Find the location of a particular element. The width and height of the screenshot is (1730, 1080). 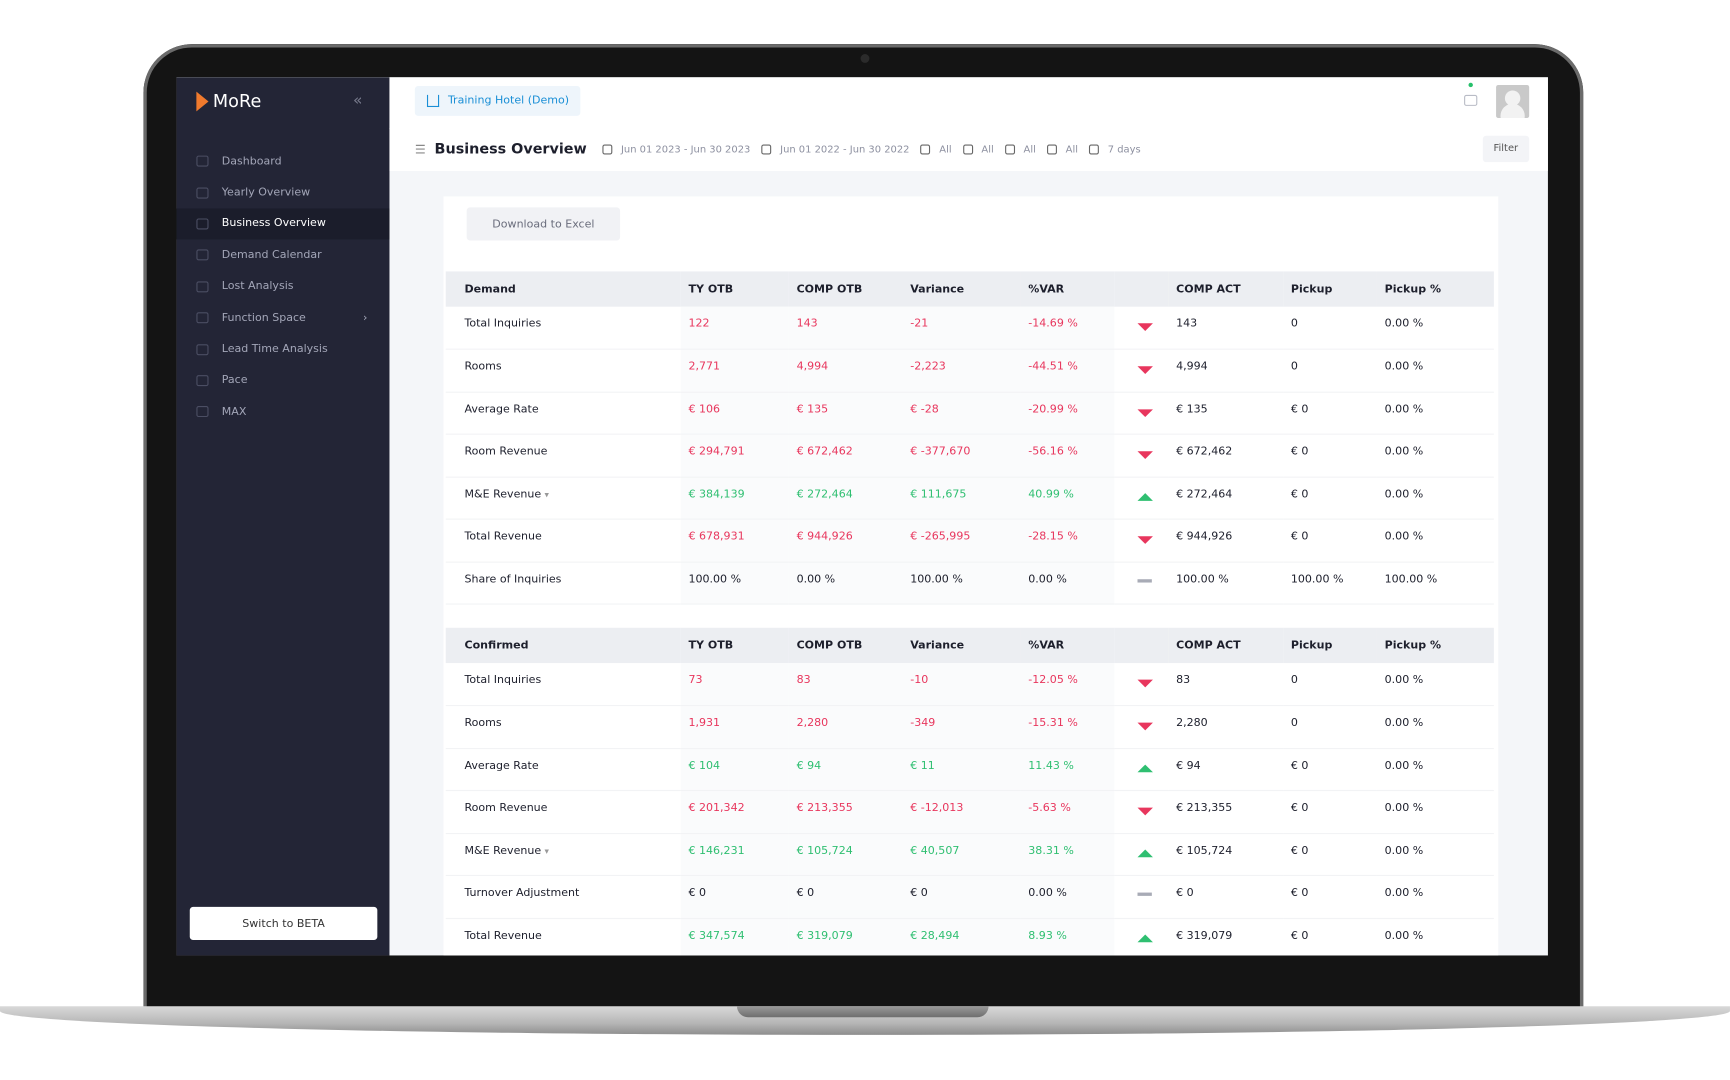

row-label: Average Rate is located at coordinates (563, 770).